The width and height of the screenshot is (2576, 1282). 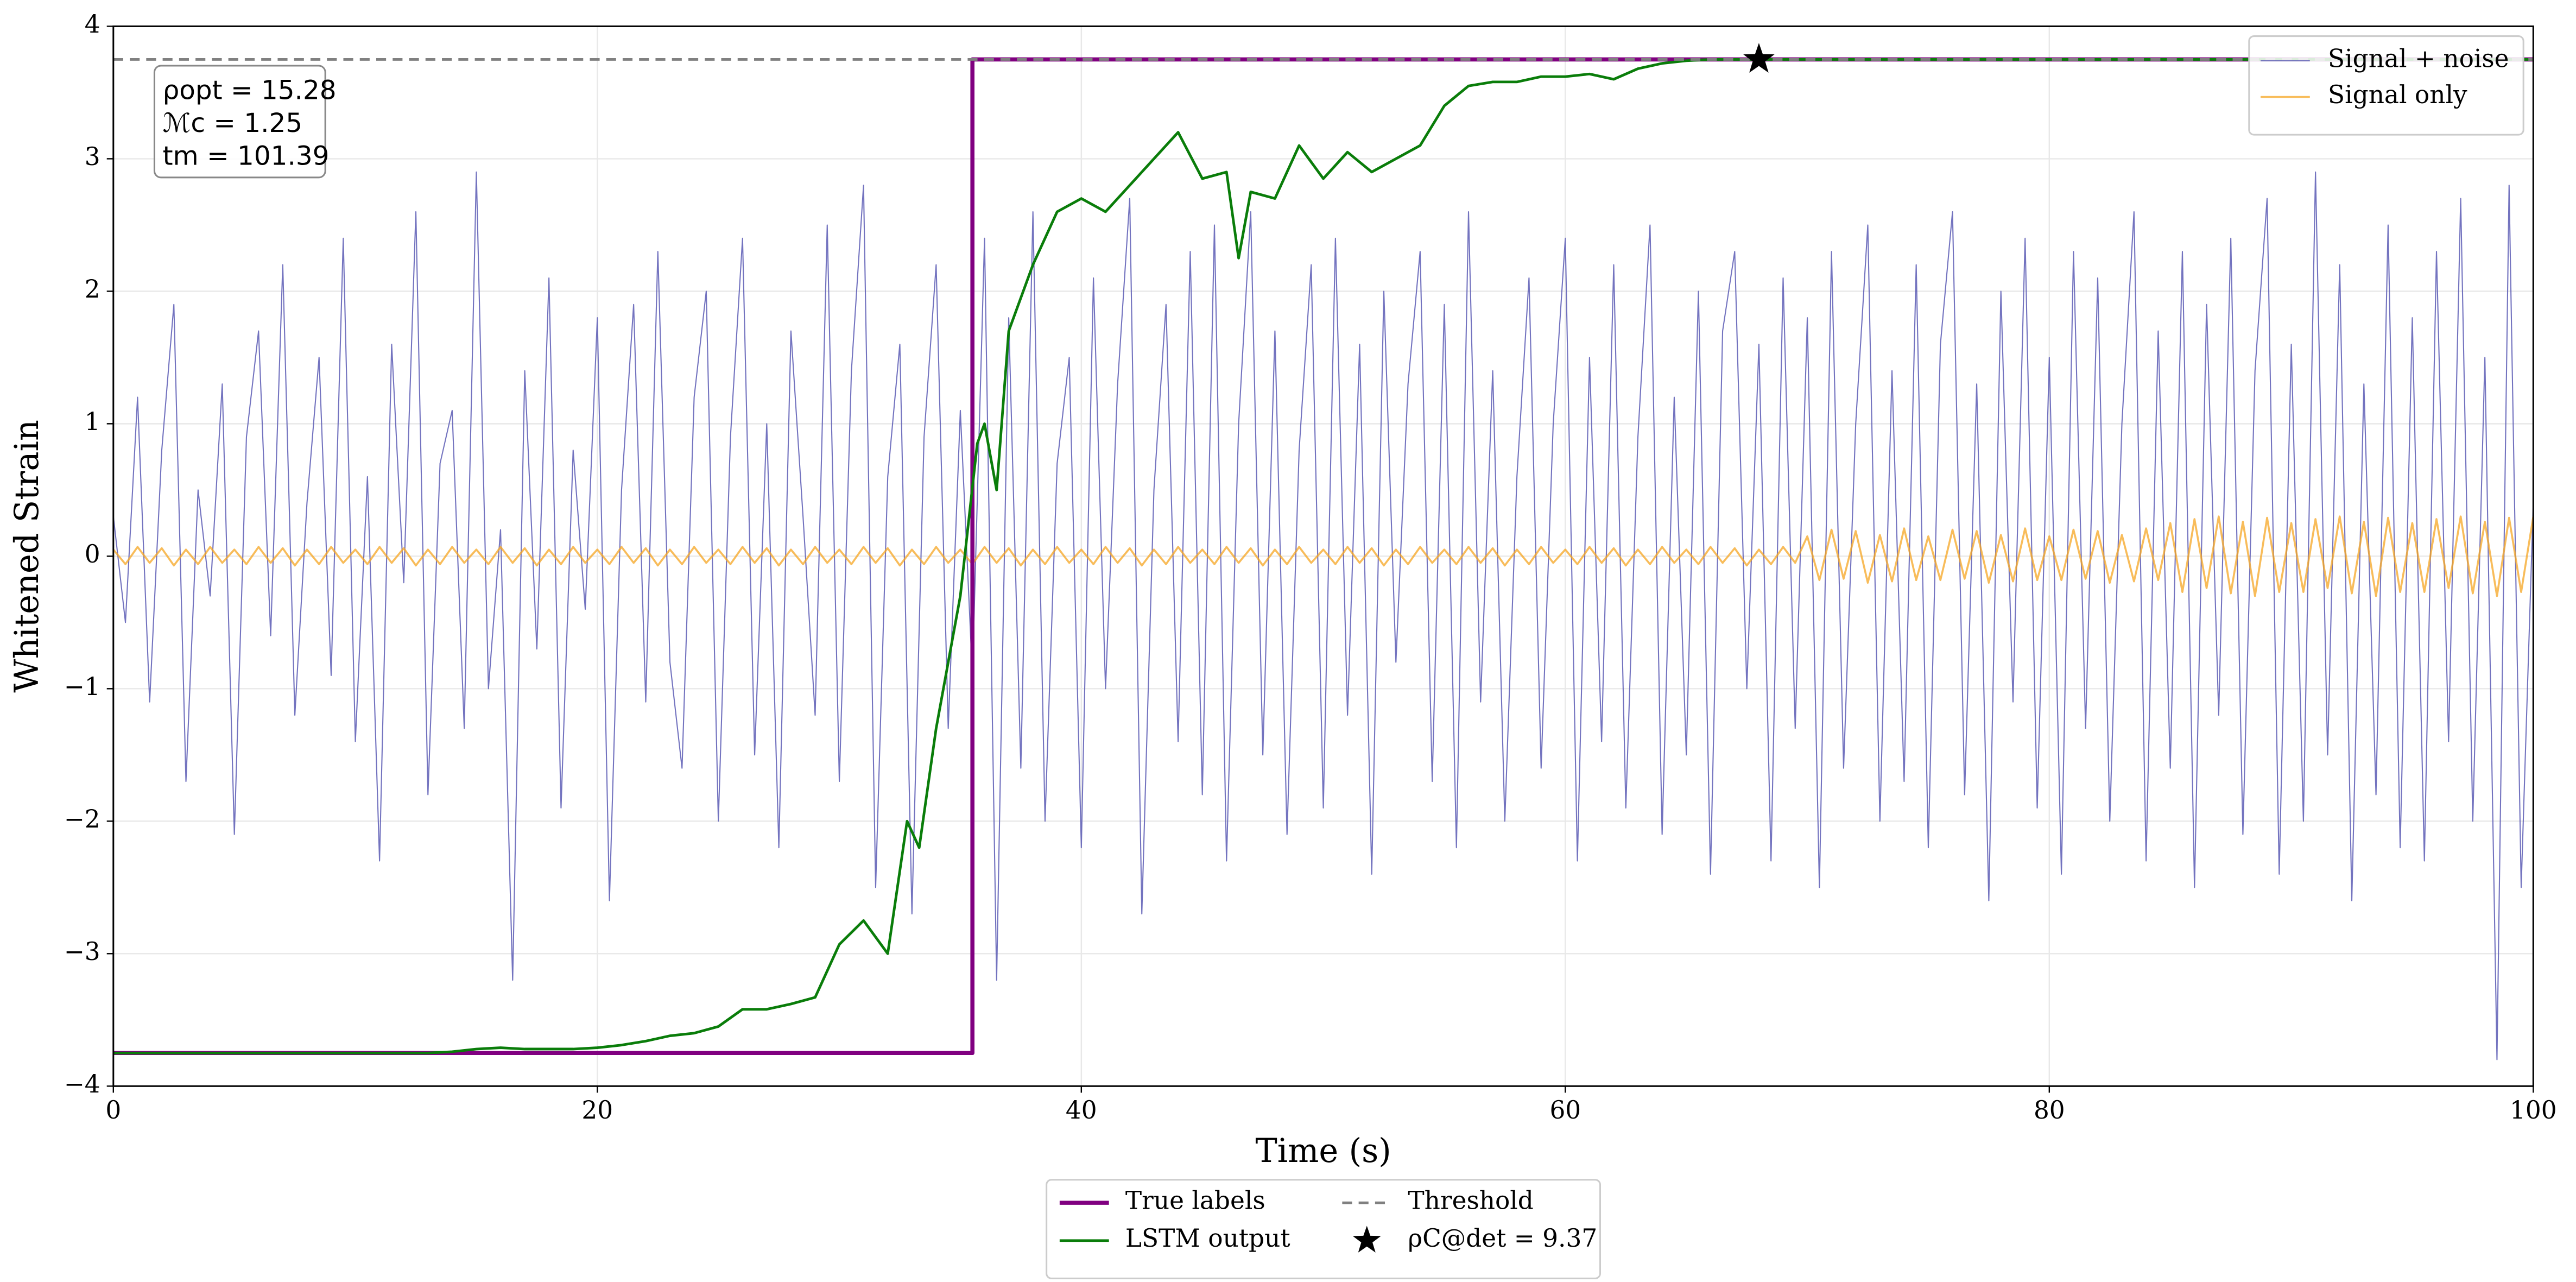 I want to click on x-tick-label: 40, so click(x=1081, y=1110).